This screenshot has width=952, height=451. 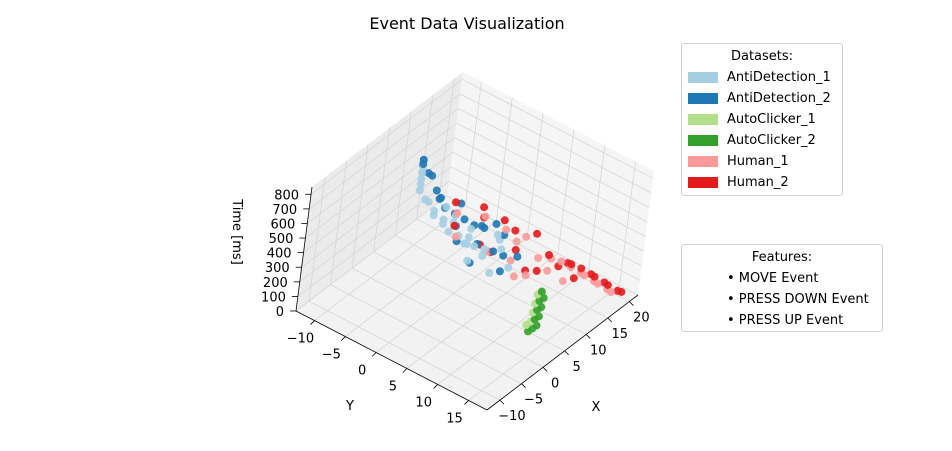 I want to click on z-tick-label: 300, so click(x=277, y=268).